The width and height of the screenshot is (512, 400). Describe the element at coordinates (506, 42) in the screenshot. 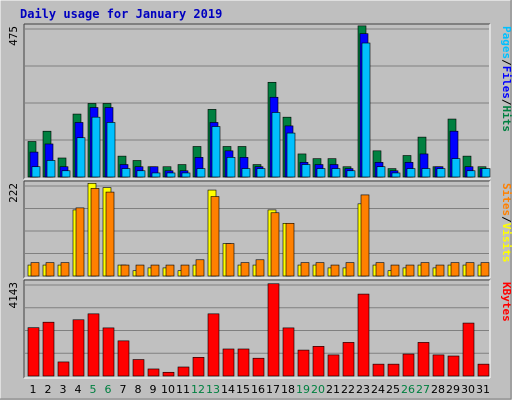

I see `legend-item-pages: Pages` at that location.